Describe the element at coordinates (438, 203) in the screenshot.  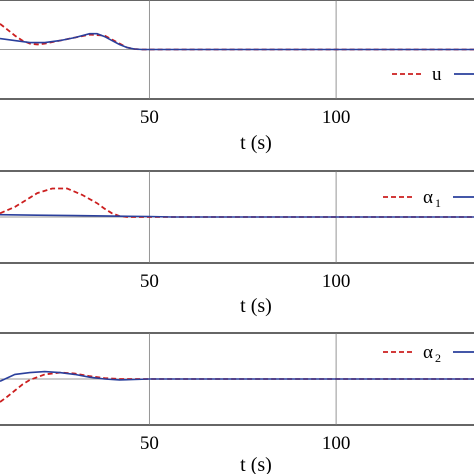
I see `legend-label-subscript: 1` at that location.